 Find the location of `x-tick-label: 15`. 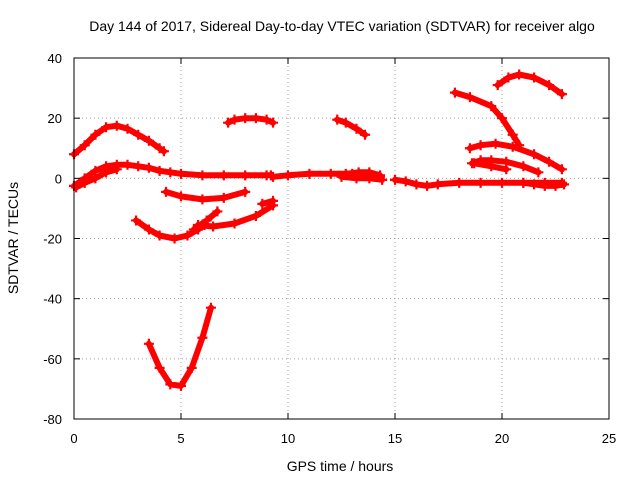

x-tick-label: 15 is located at coordinates (395, 438).